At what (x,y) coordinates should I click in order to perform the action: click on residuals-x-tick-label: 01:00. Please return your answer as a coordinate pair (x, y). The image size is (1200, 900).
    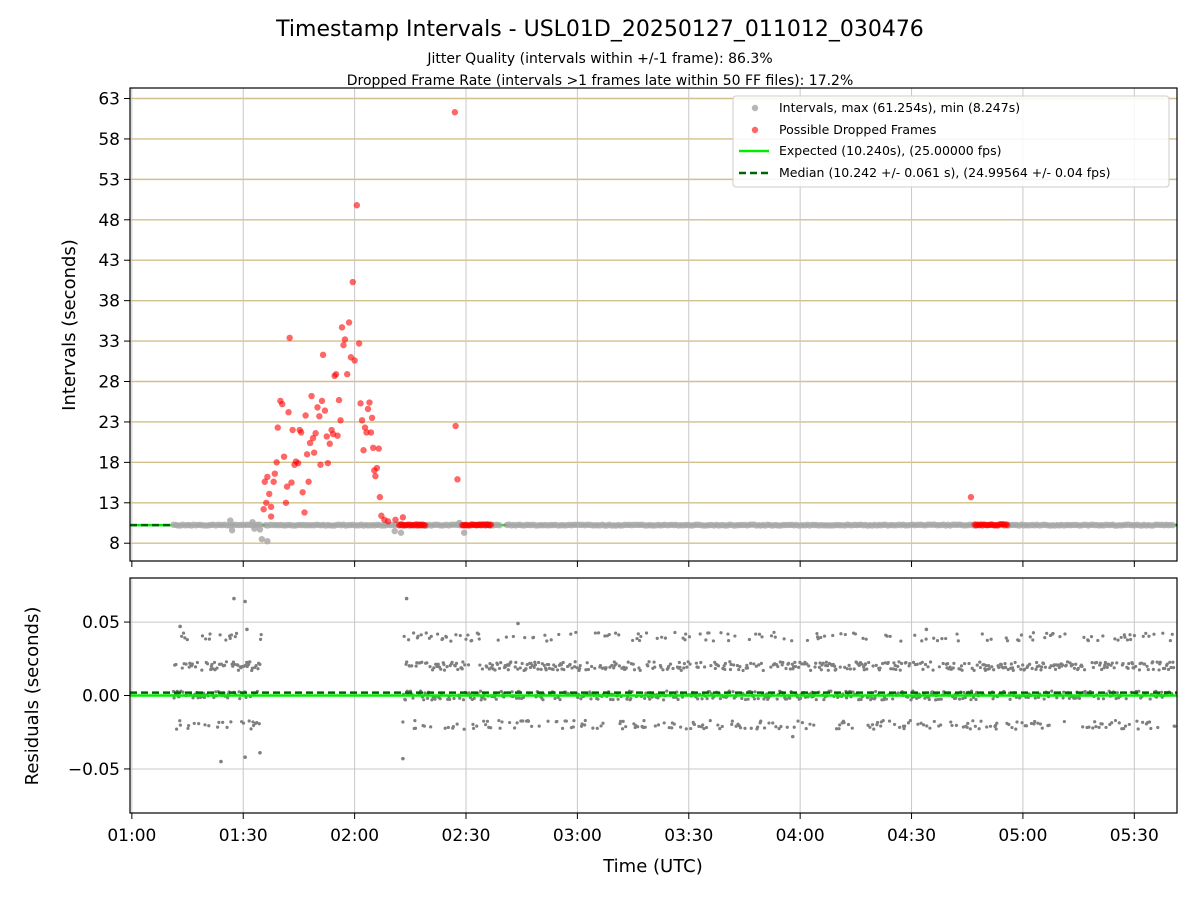
    Looking at the image, I should click on (131, 836).